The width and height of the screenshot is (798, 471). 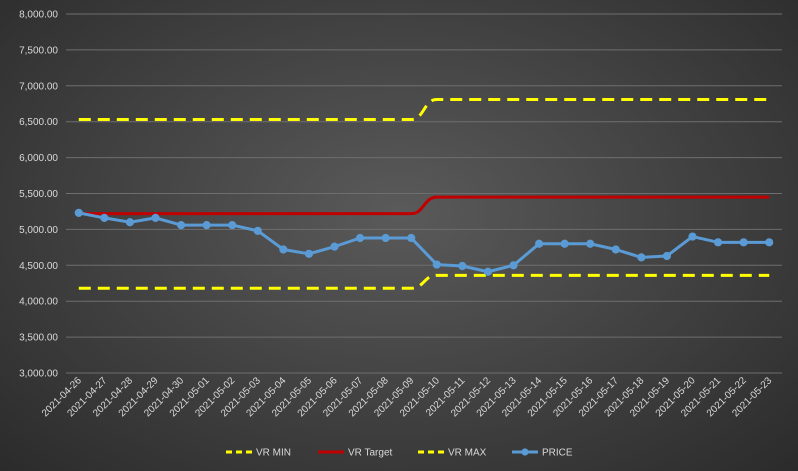 I want to click on y-tick-label: 4,000.00, so click(x=38, y=302).